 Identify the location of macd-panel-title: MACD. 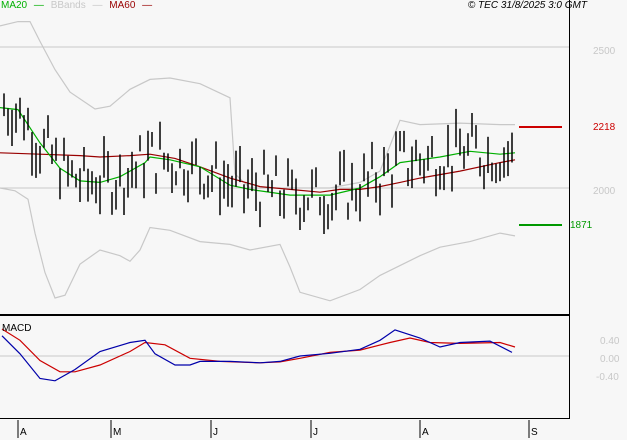
(17, 328).